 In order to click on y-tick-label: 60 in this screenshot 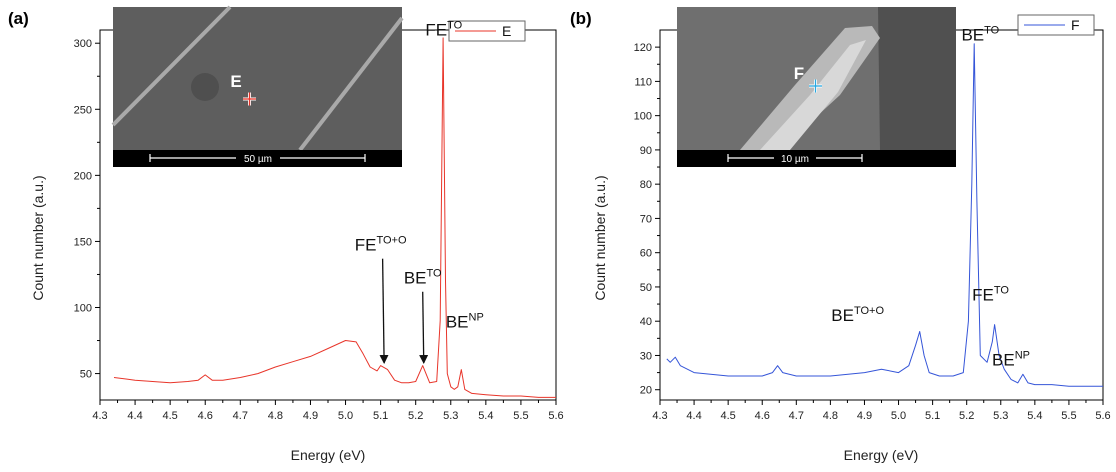, I will do `click(646, 254)`.